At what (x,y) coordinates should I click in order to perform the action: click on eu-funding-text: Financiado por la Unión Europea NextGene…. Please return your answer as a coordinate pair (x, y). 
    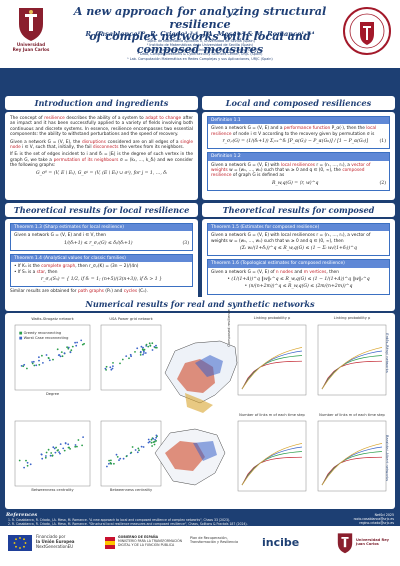
    Looking at the image, I should click on (55, 541).